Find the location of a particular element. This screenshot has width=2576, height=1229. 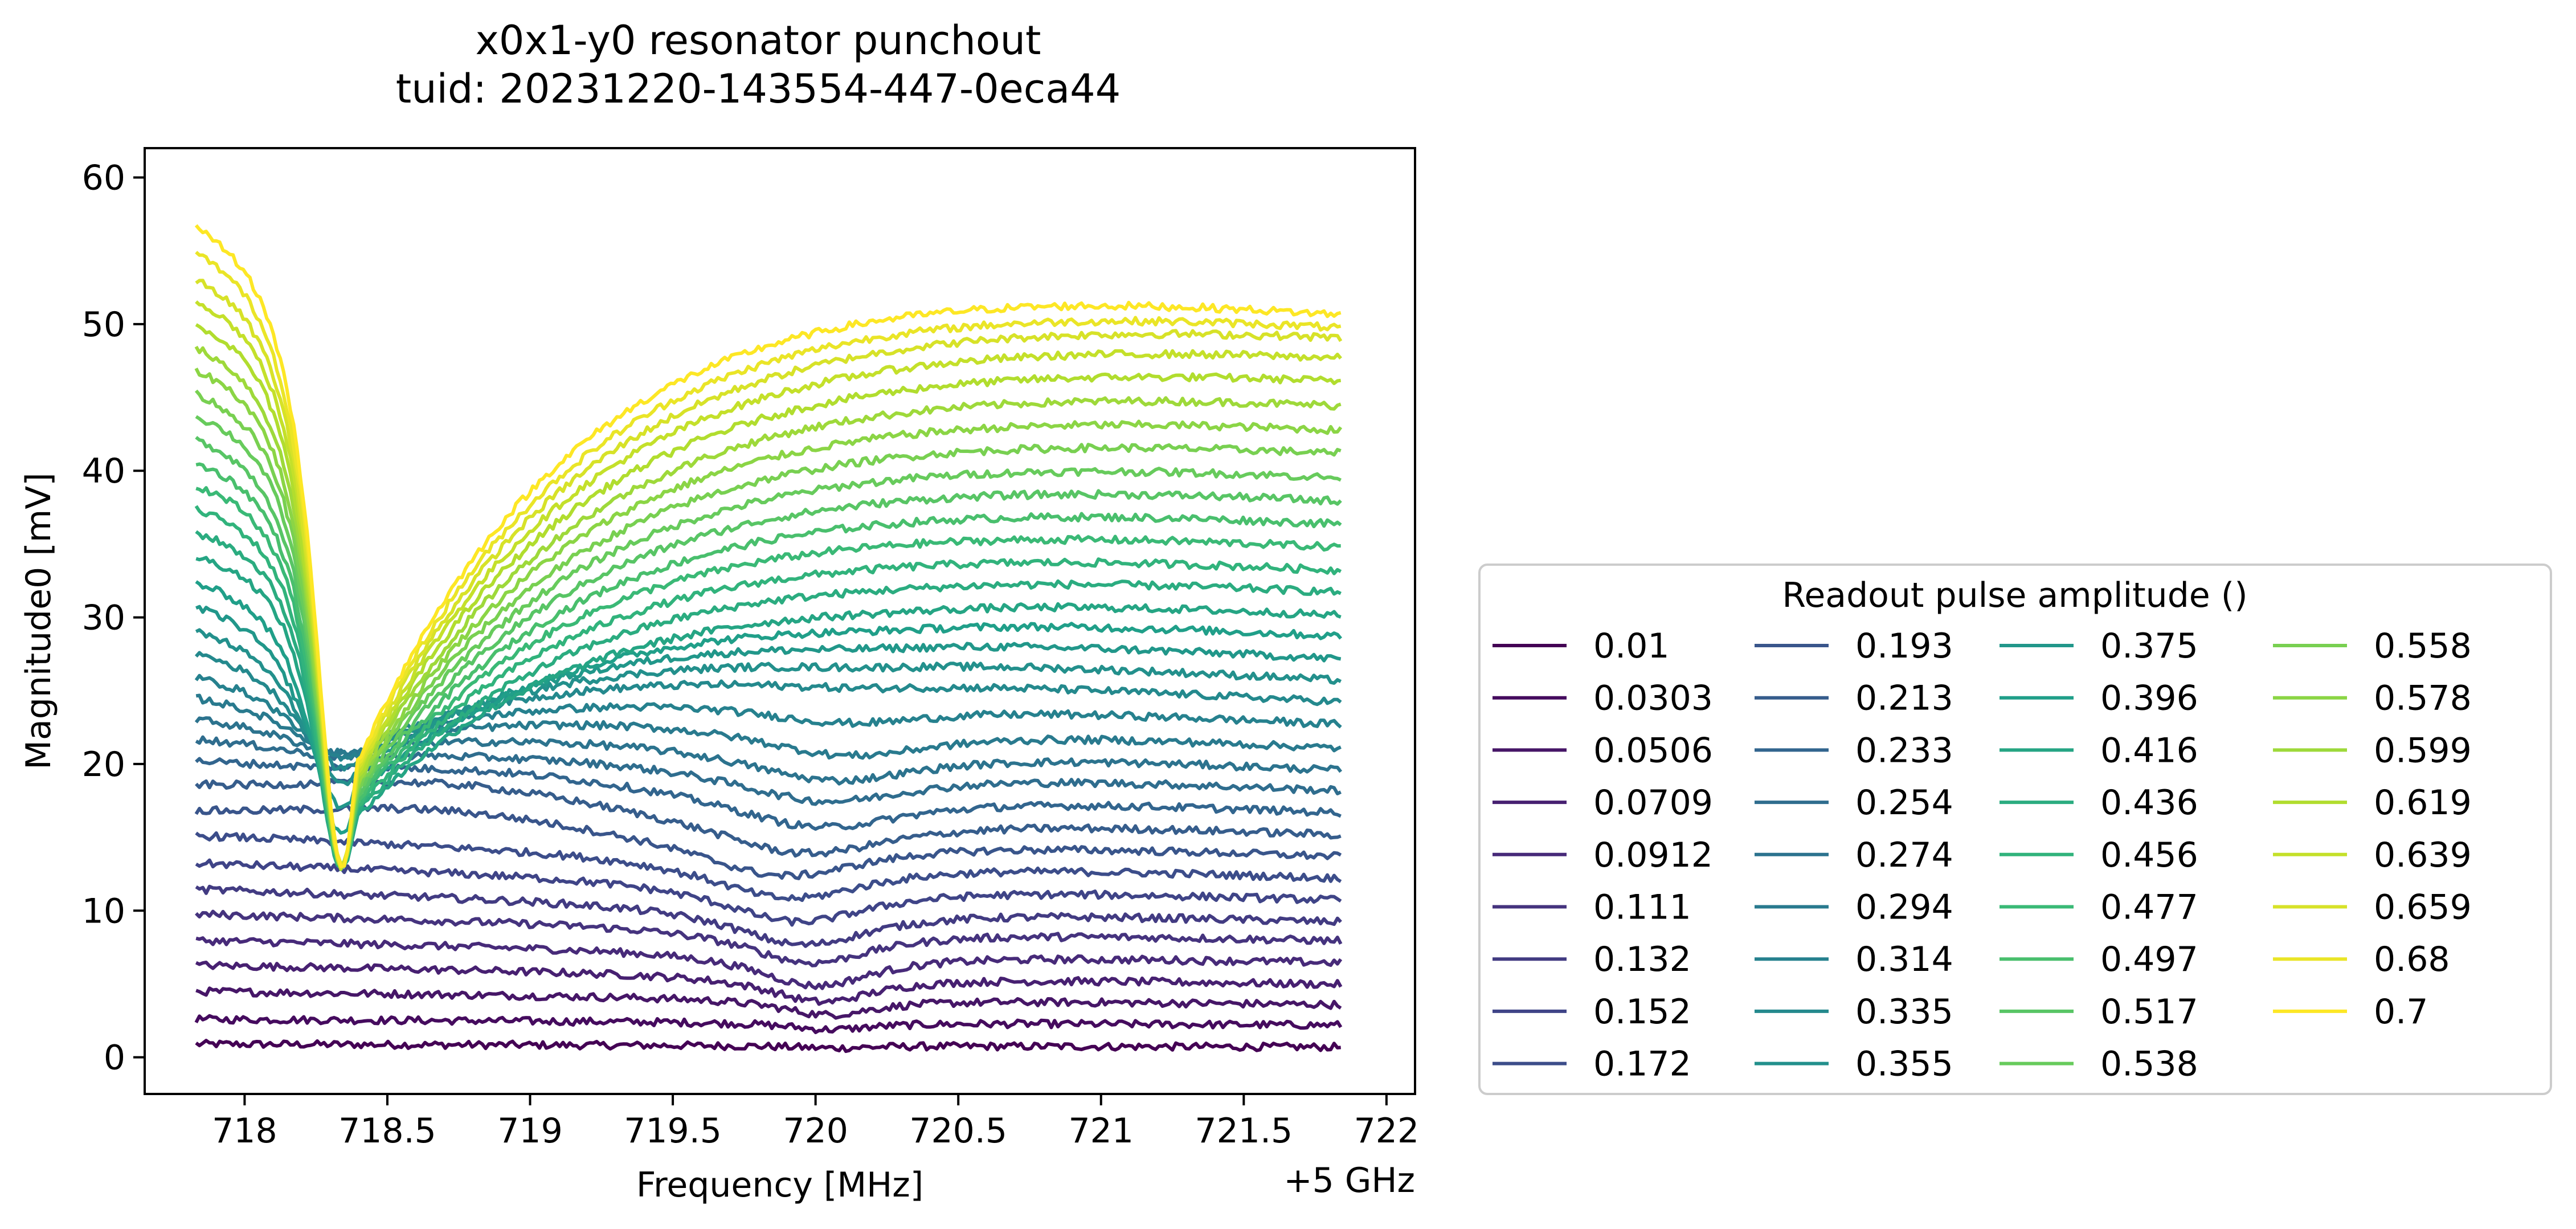

series-line-0.477 is located at coordinates (768, 676).